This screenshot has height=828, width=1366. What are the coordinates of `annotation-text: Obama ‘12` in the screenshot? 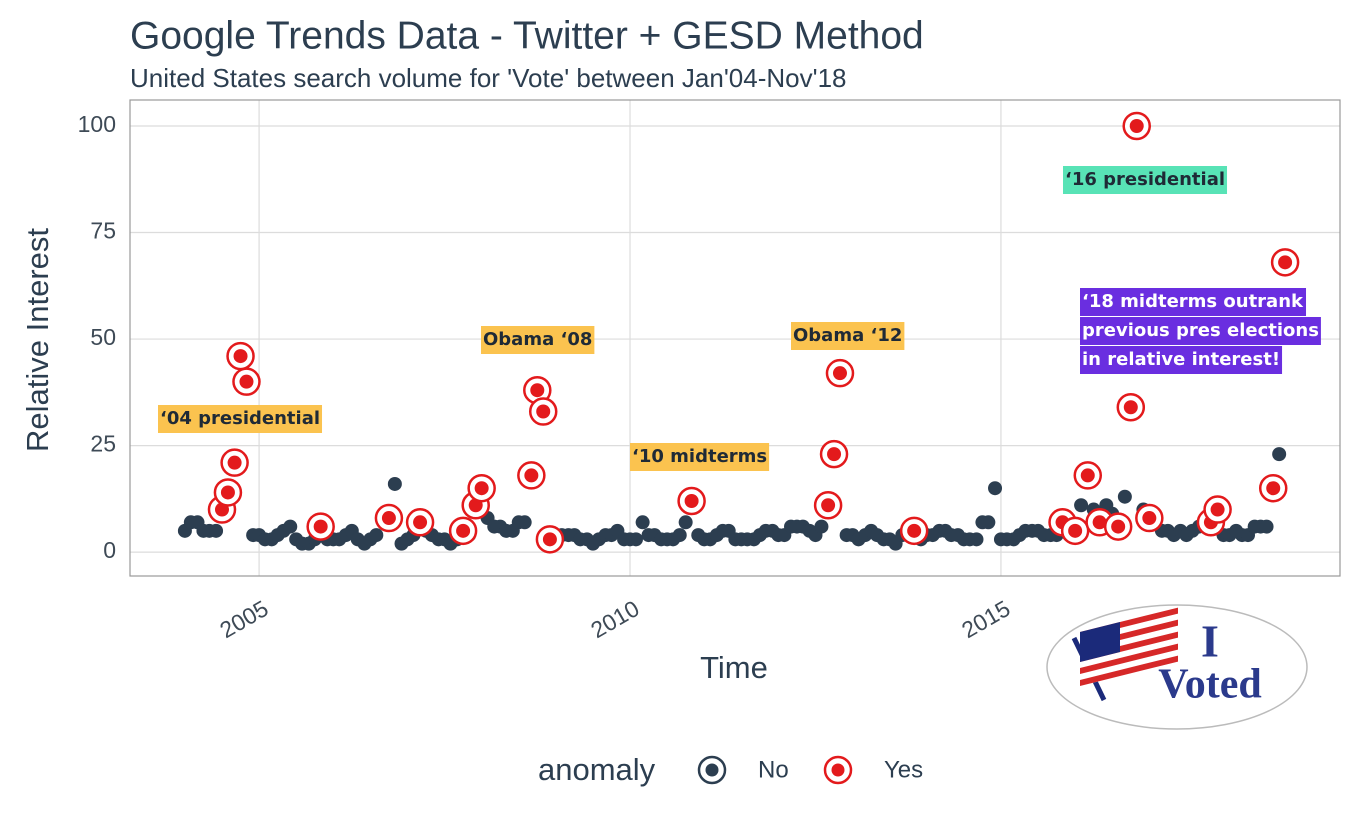 It's located at (847, 335).